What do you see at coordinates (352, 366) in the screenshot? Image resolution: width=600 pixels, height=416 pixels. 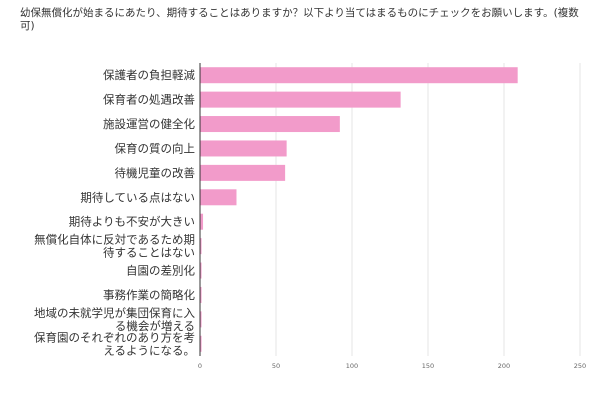 I see `x-tick-label: 100` at bounding box center [352, 366].